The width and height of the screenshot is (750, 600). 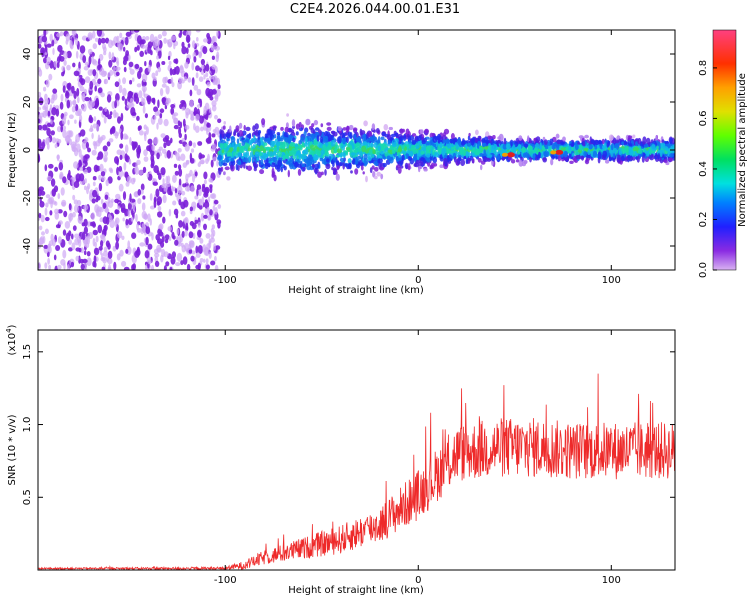 I want to click on snr-ytick-label: 0.5, so click(x=27, y=497).